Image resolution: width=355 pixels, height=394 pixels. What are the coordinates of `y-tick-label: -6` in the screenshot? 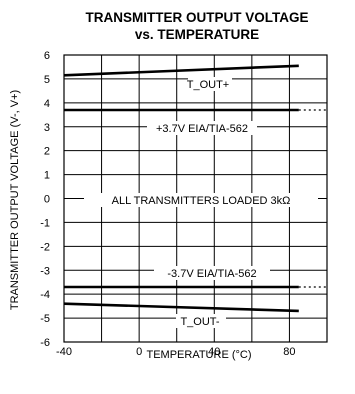 It's located at (45, 343).